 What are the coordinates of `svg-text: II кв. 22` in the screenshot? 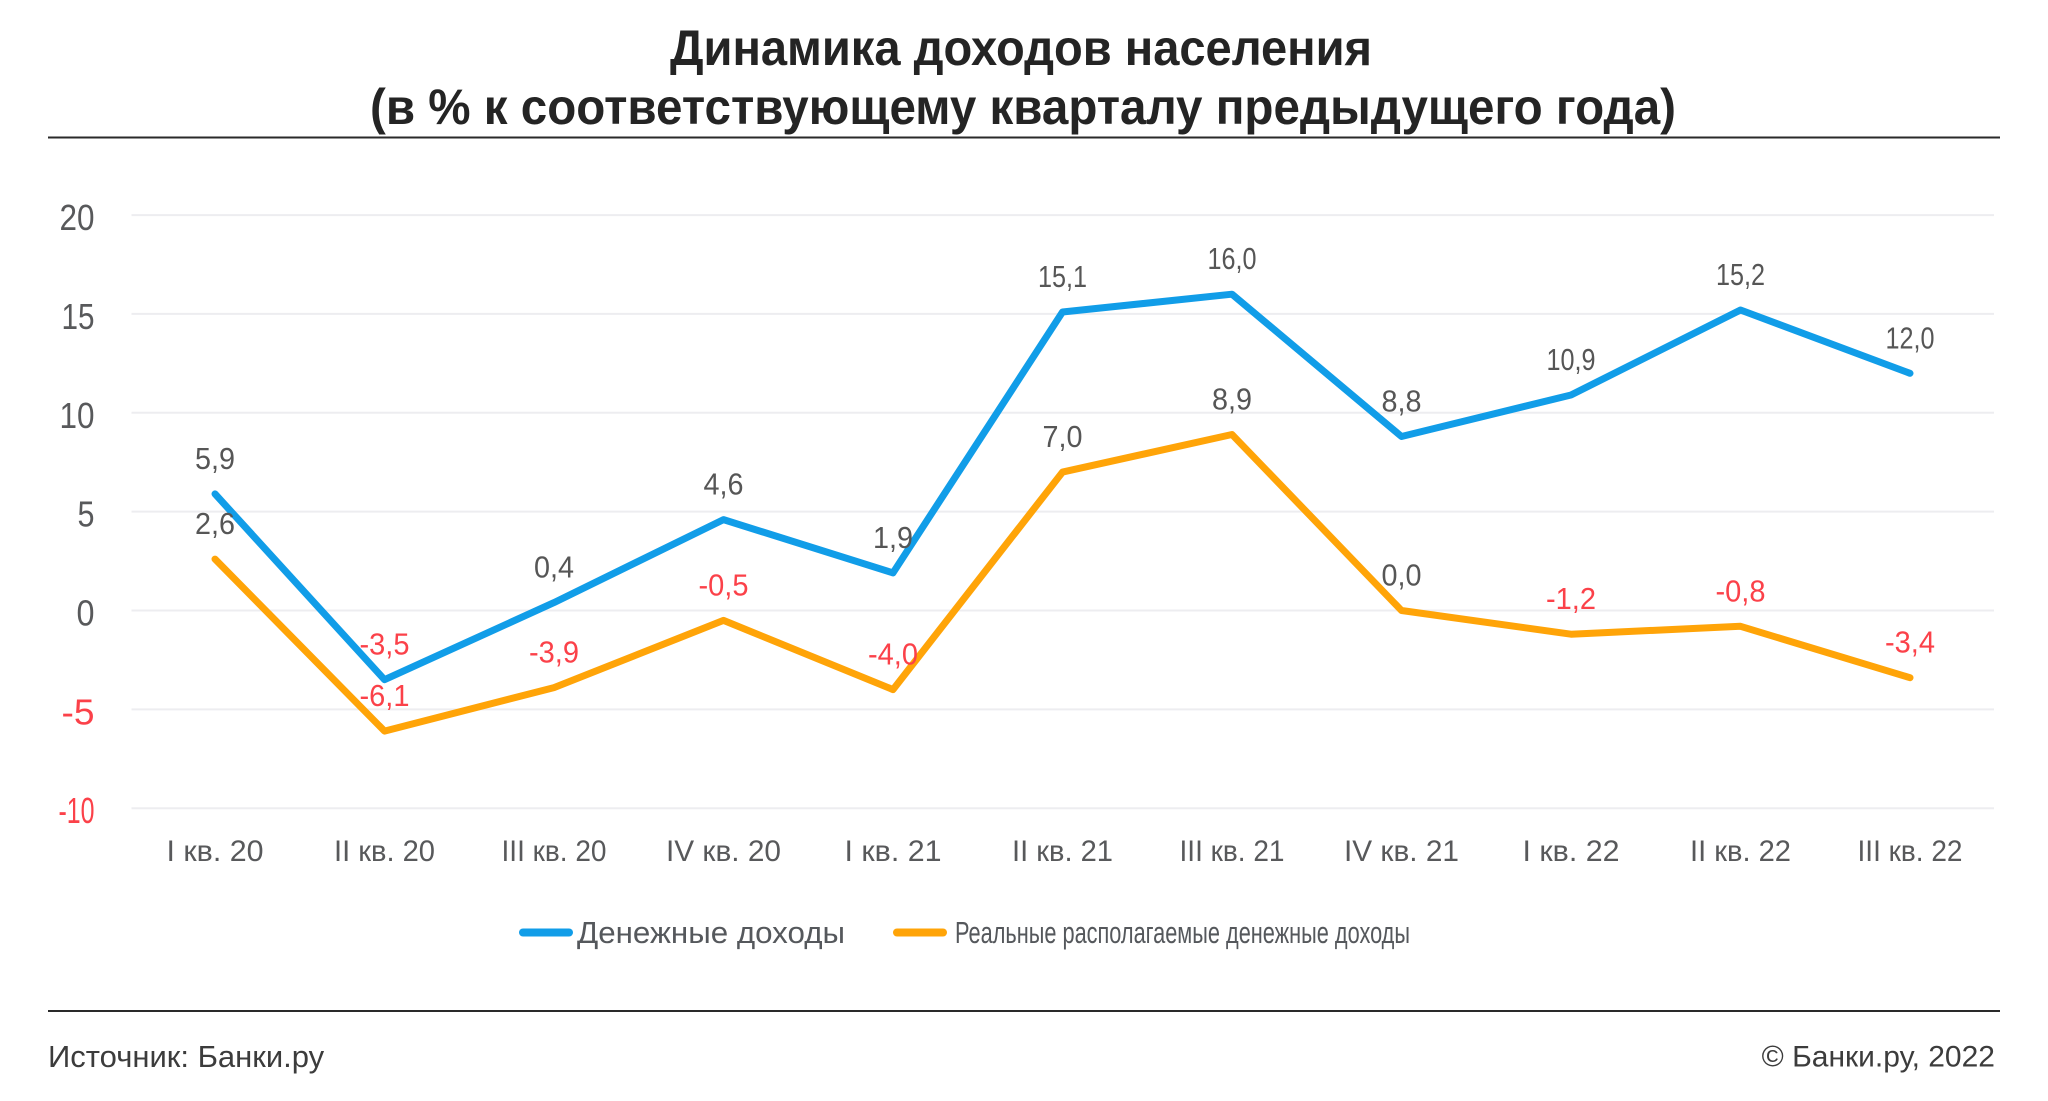 It's located at (1740, 851).